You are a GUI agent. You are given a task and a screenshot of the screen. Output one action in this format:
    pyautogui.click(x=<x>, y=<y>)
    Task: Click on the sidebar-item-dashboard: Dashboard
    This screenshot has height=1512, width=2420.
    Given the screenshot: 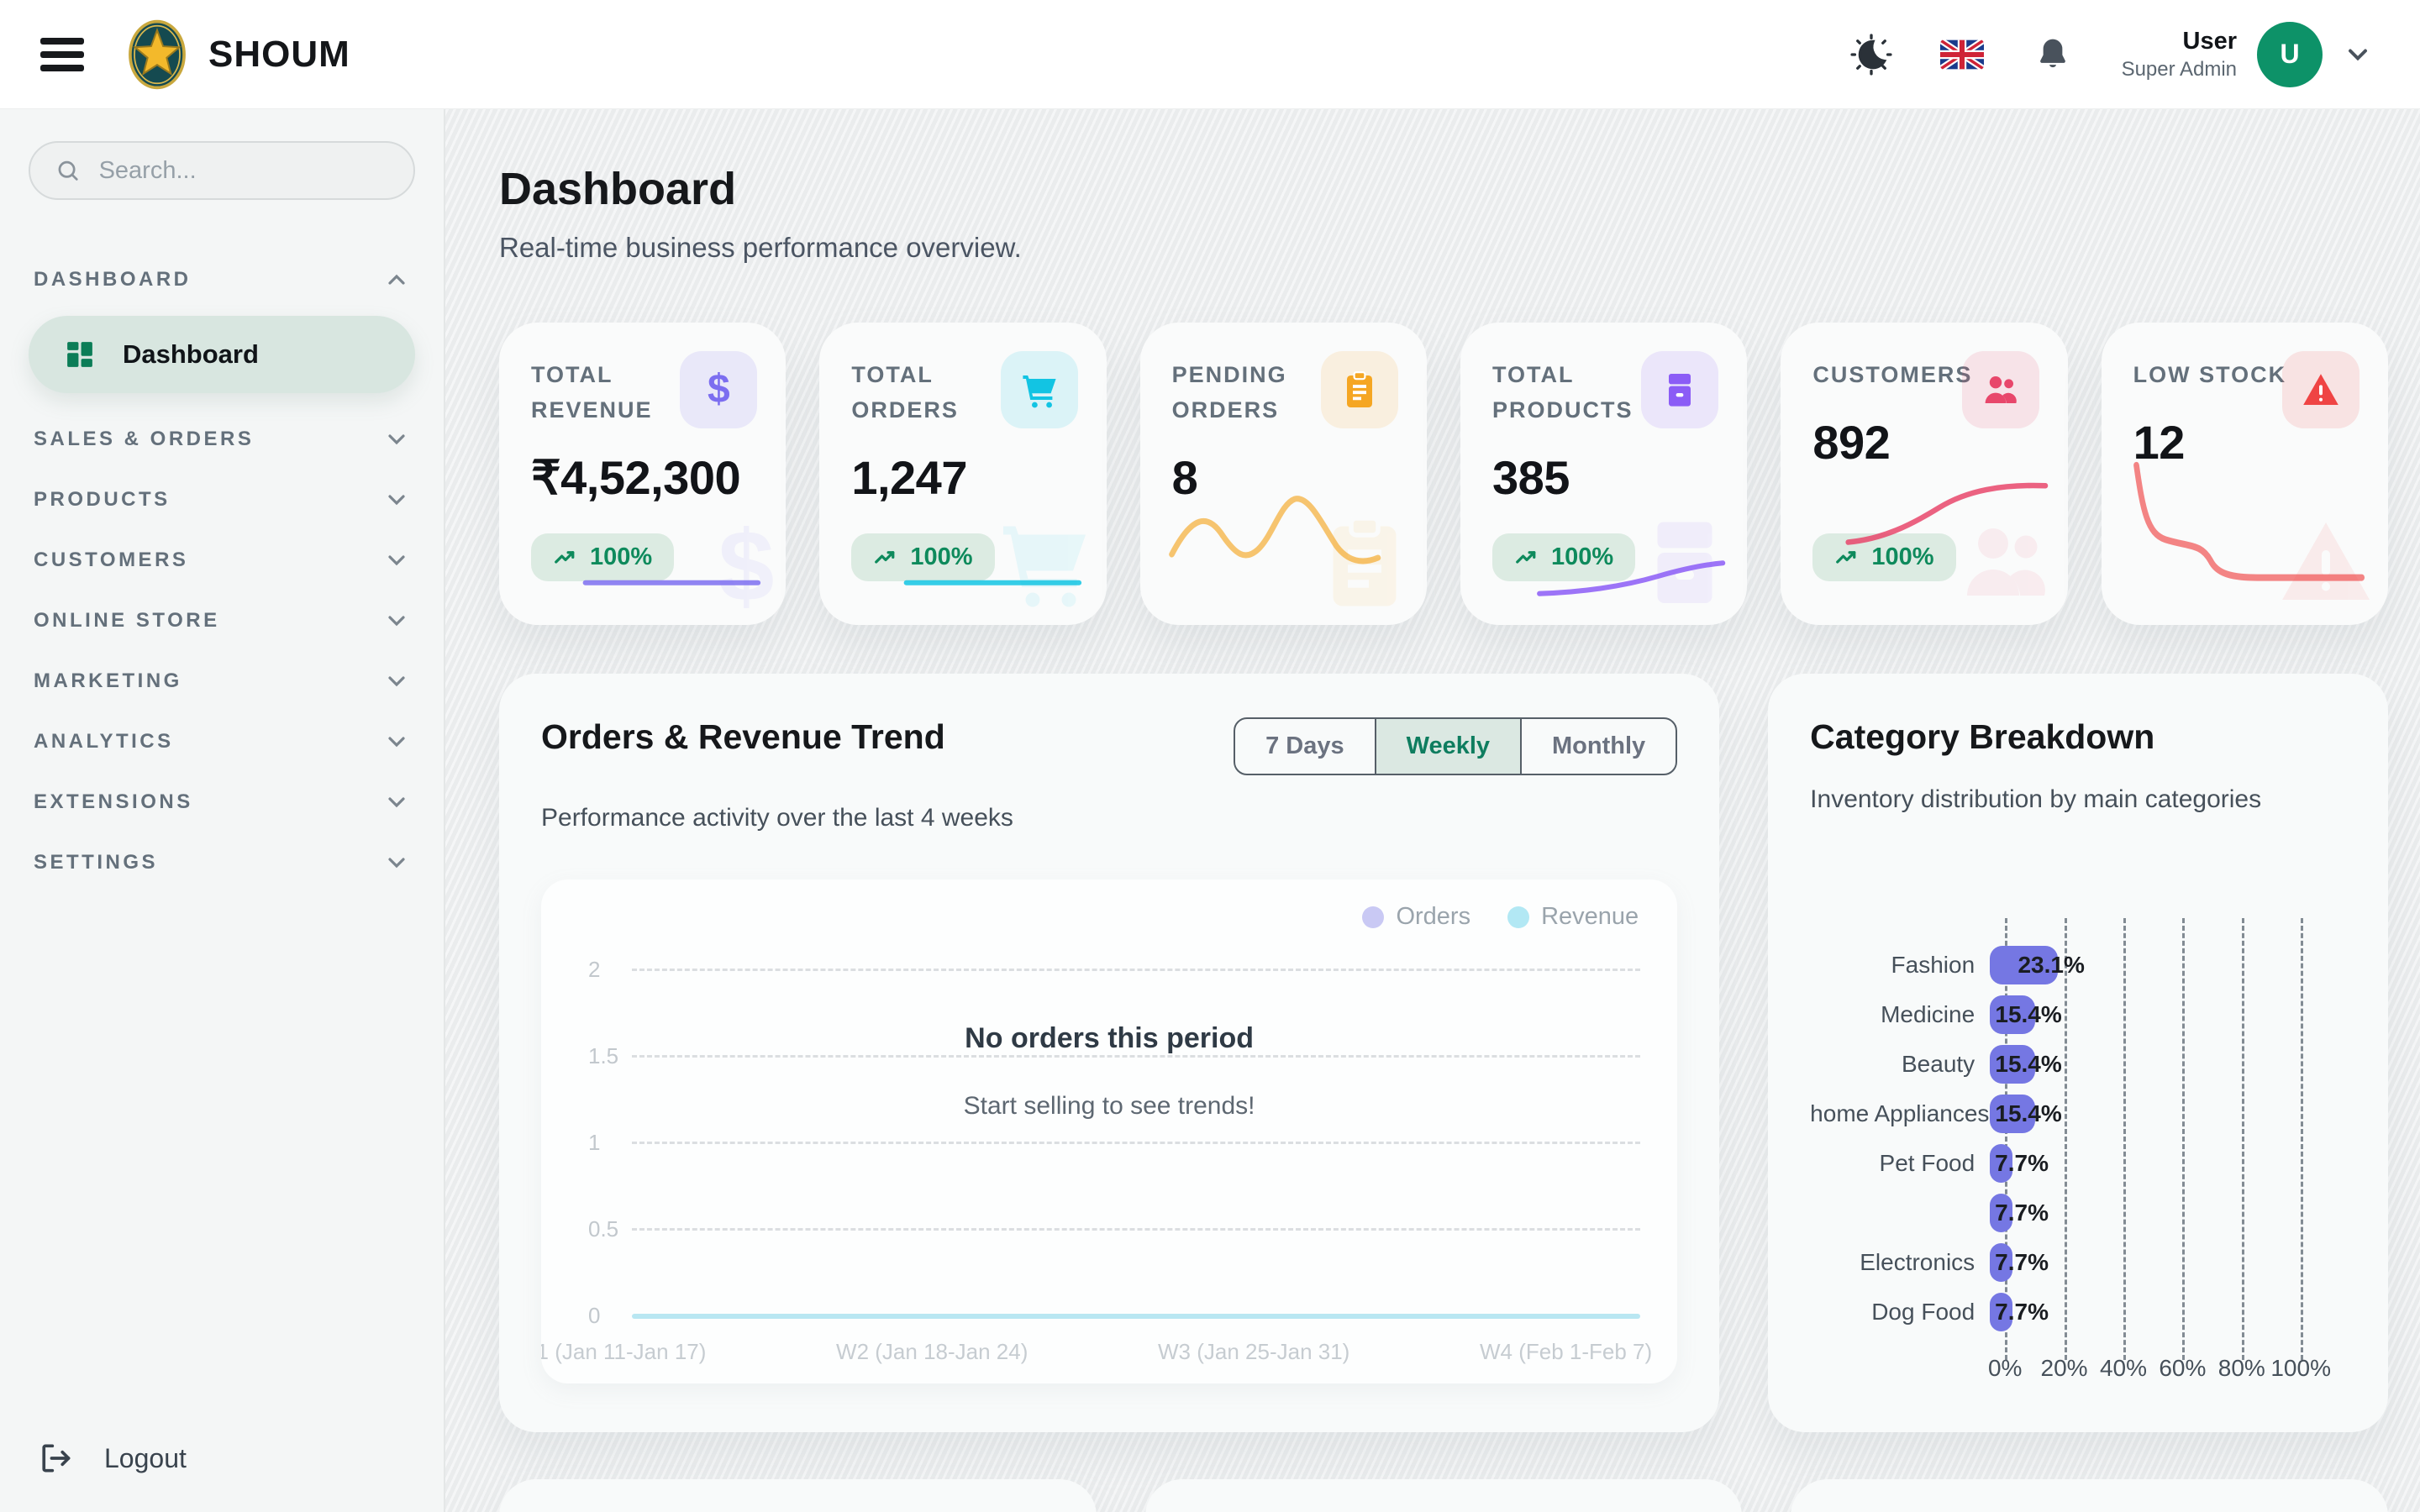 What is the action you would take?
    pyautogui.click(x=222, y=354)
    